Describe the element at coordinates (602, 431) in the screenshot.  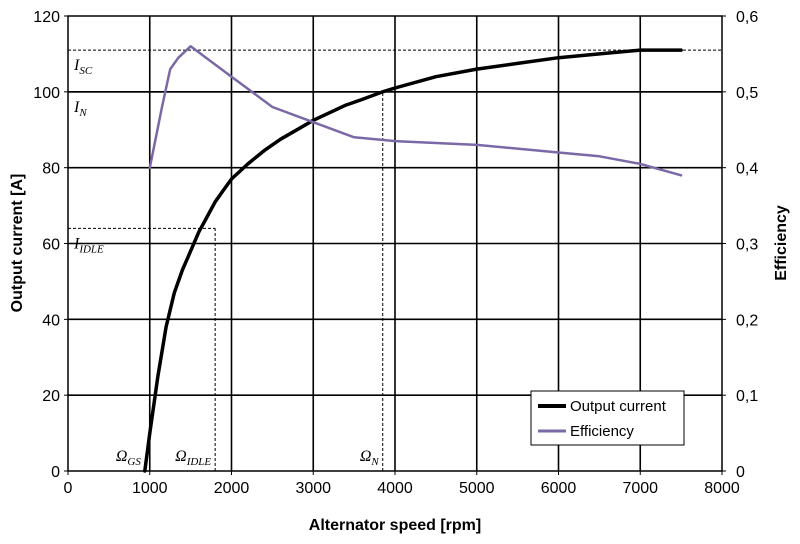
I see `legend-label-efficiency: Efficiency` at that location.